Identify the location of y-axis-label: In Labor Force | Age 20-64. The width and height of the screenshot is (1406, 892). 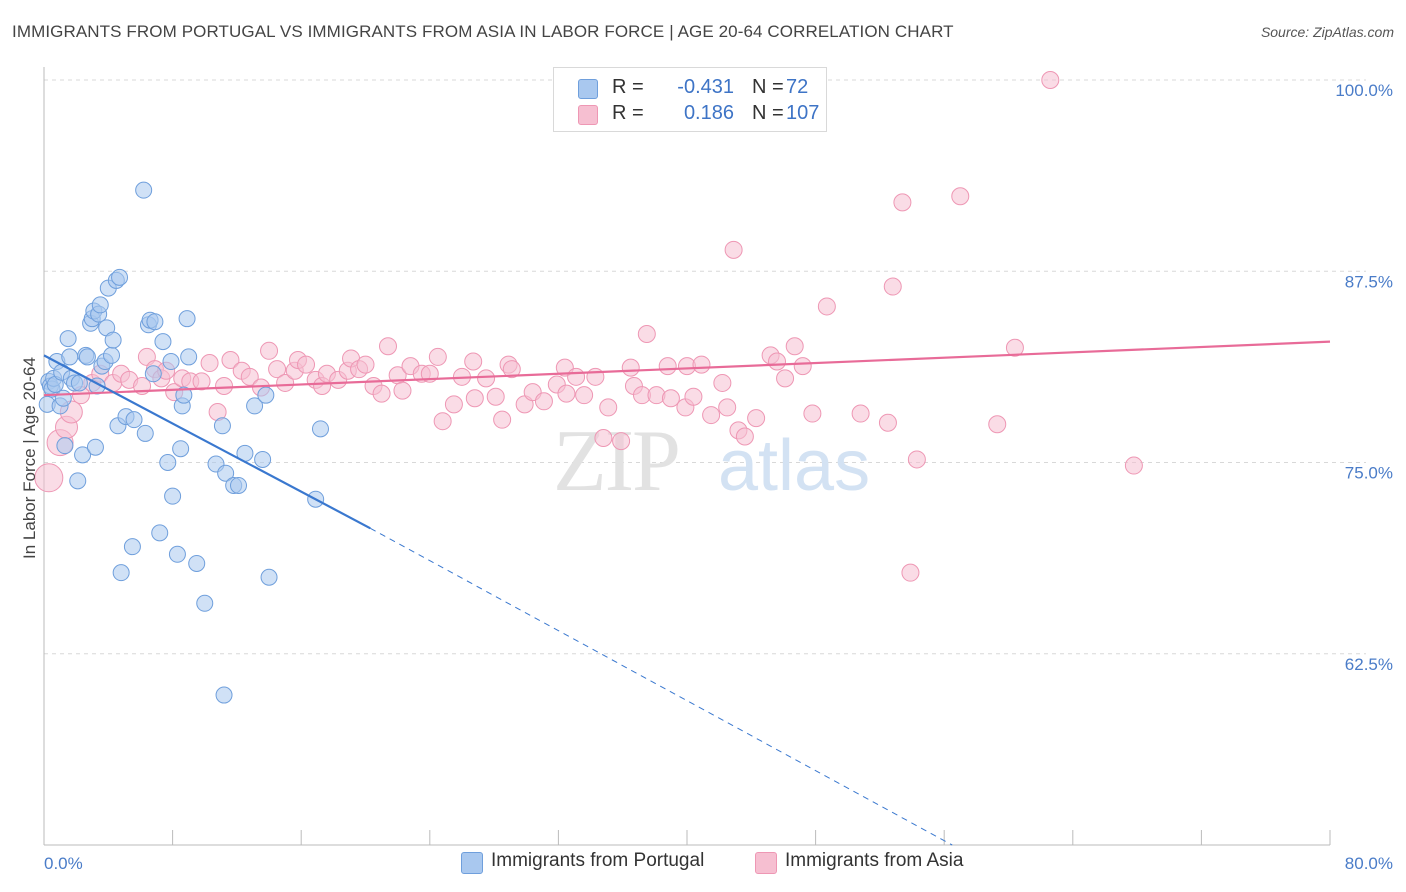
(29, 458).